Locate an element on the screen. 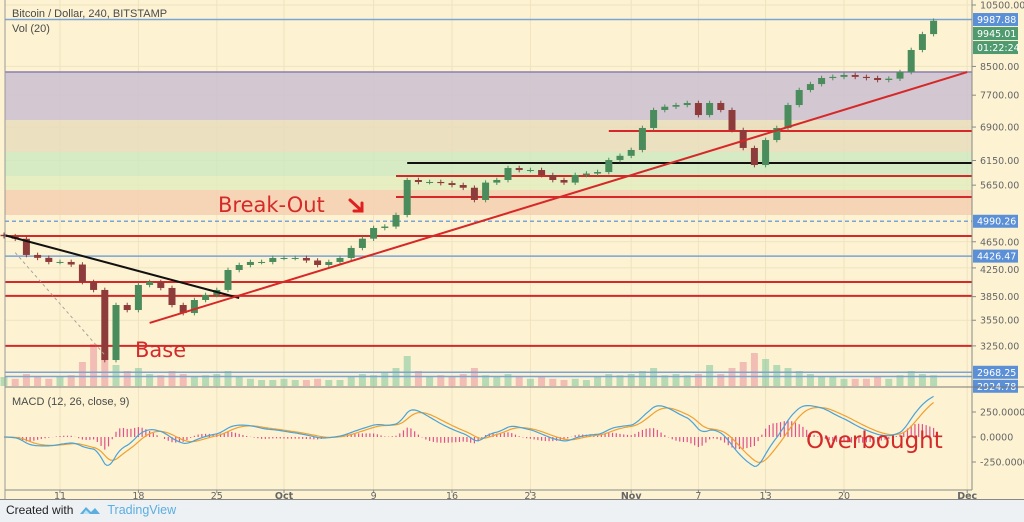  trendline-gray is located at coordinates (60, 304).